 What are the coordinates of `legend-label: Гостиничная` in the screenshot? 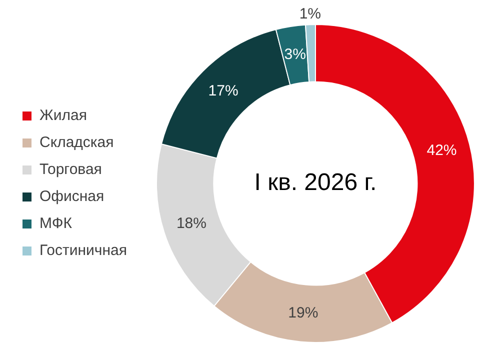 It's located at (83, 251).